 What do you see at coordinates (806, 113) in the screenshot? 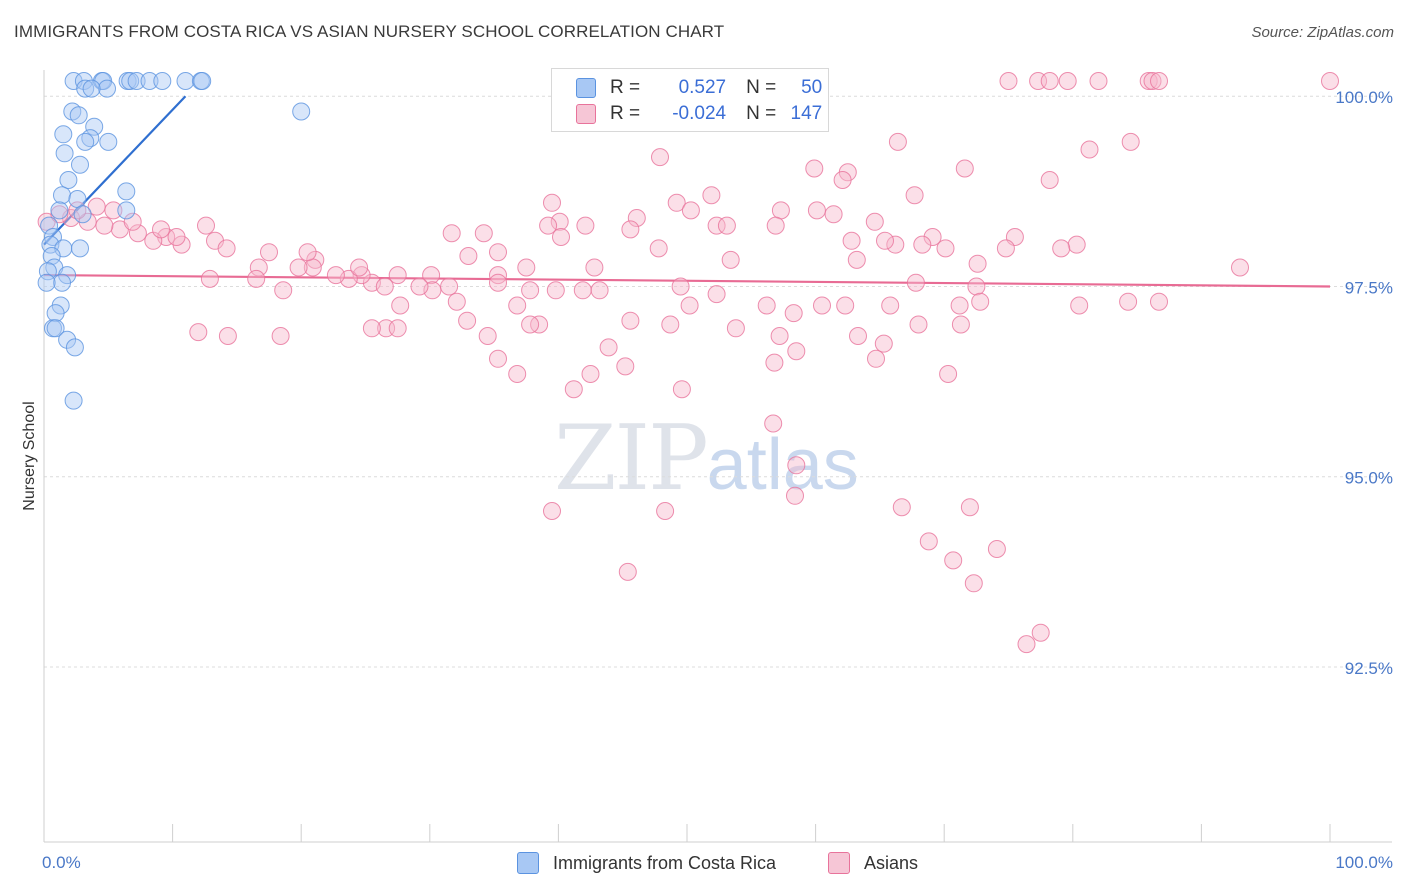
I see `legend-n-value: 147` at bounding box center [806, 113].